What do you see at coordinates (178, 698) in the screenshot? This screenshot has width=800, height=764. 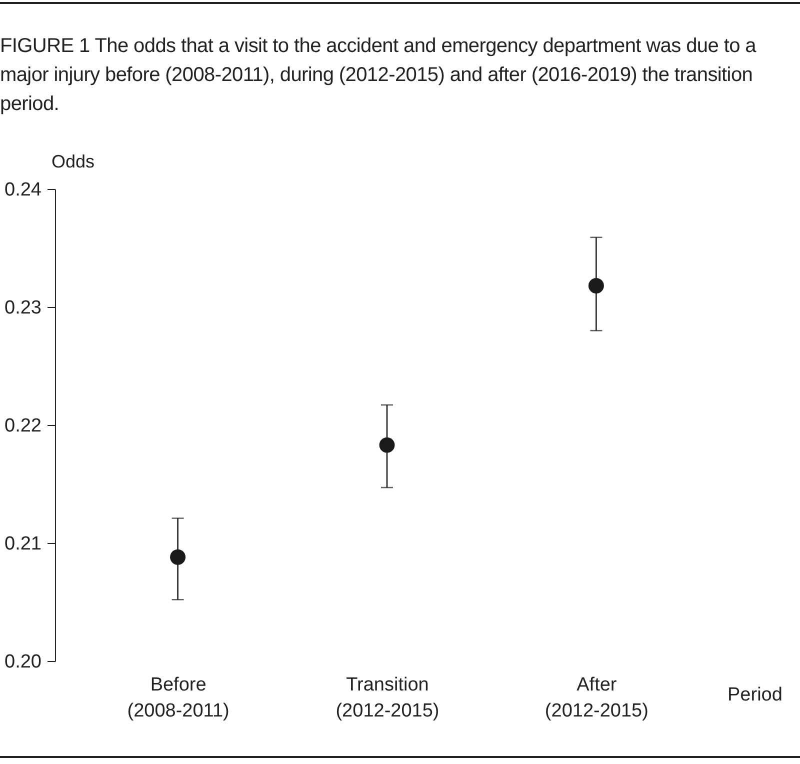 I see `x-tick-label: Before (2008-2011)` at bounding box center [178, 698].